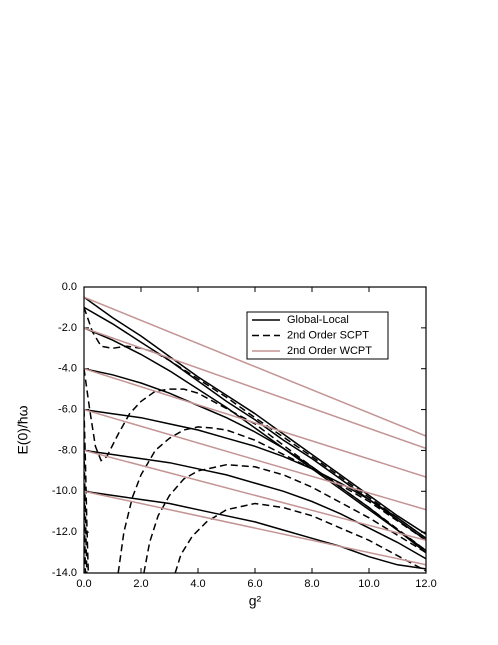 This screenshot has width=498, height=645. What do you see at coordinates (64, 491) in the screenshot?
I see `y-tick-label: -10.0` at bounding box center [64, 491].